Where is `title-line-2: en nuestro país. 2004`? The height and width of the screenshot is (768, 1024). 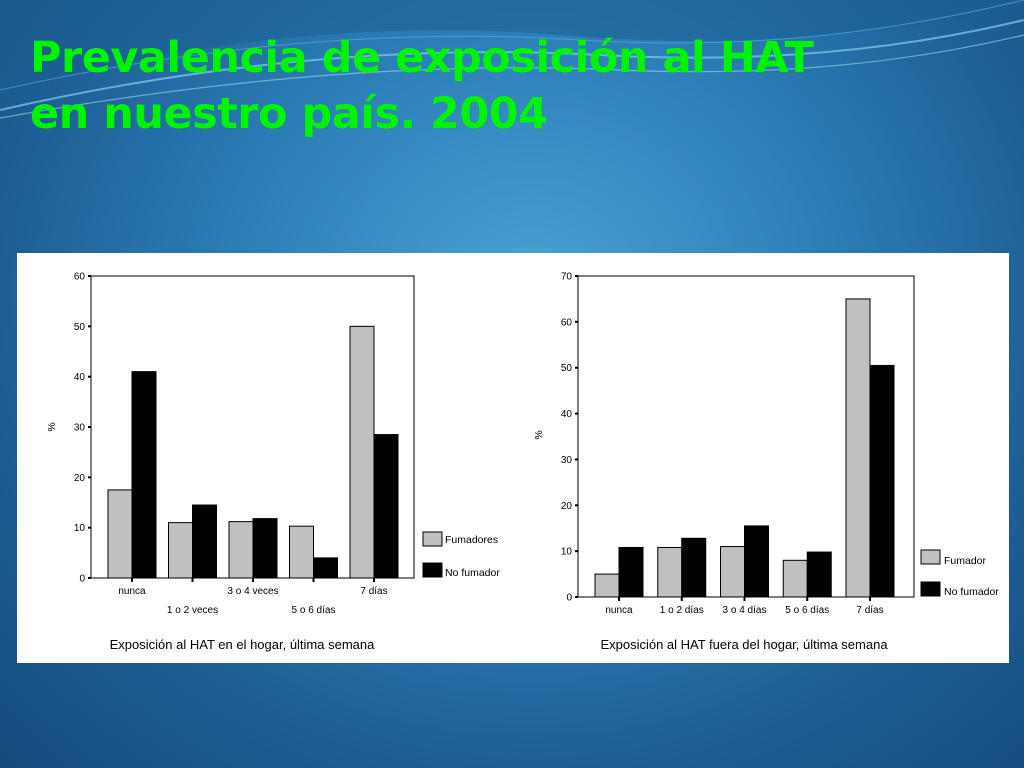
title-line-2: en nuestro país. 2004 is located at coordinates (289, 114).